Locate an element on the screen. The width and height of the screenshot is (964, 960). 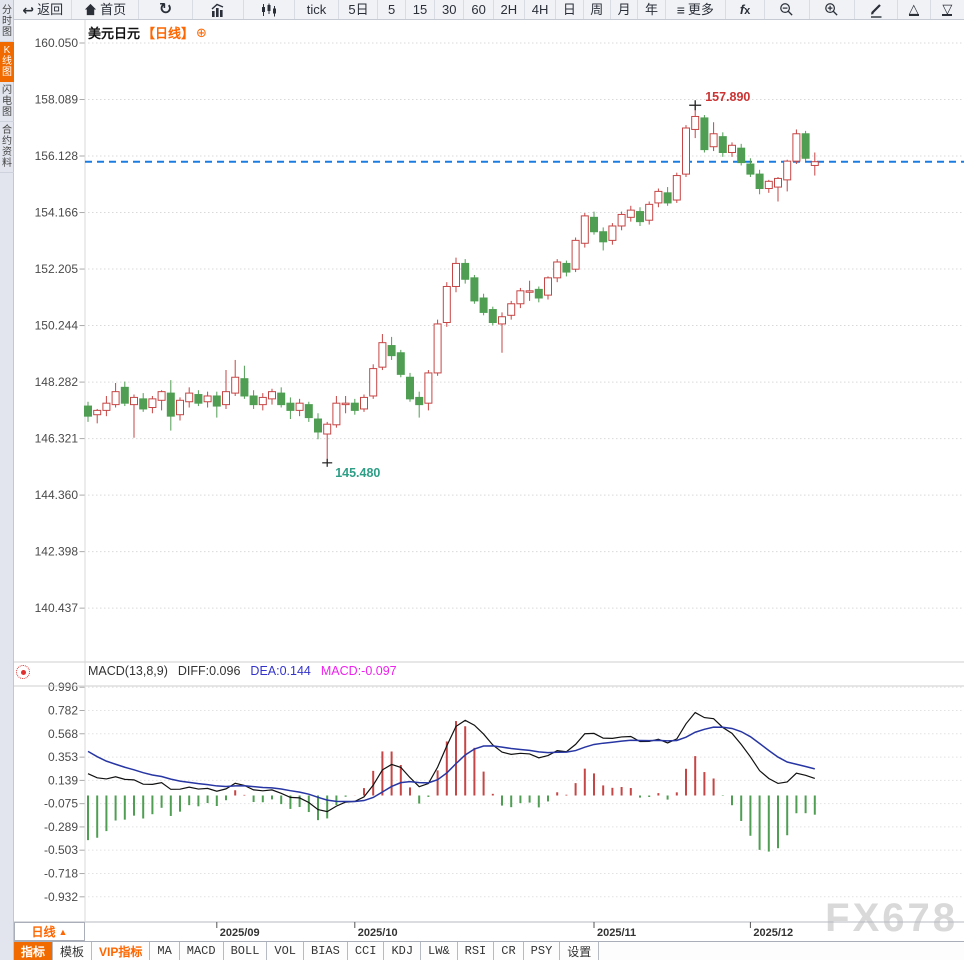
indicator-tab: CCI is located at coordinates (366, 951).